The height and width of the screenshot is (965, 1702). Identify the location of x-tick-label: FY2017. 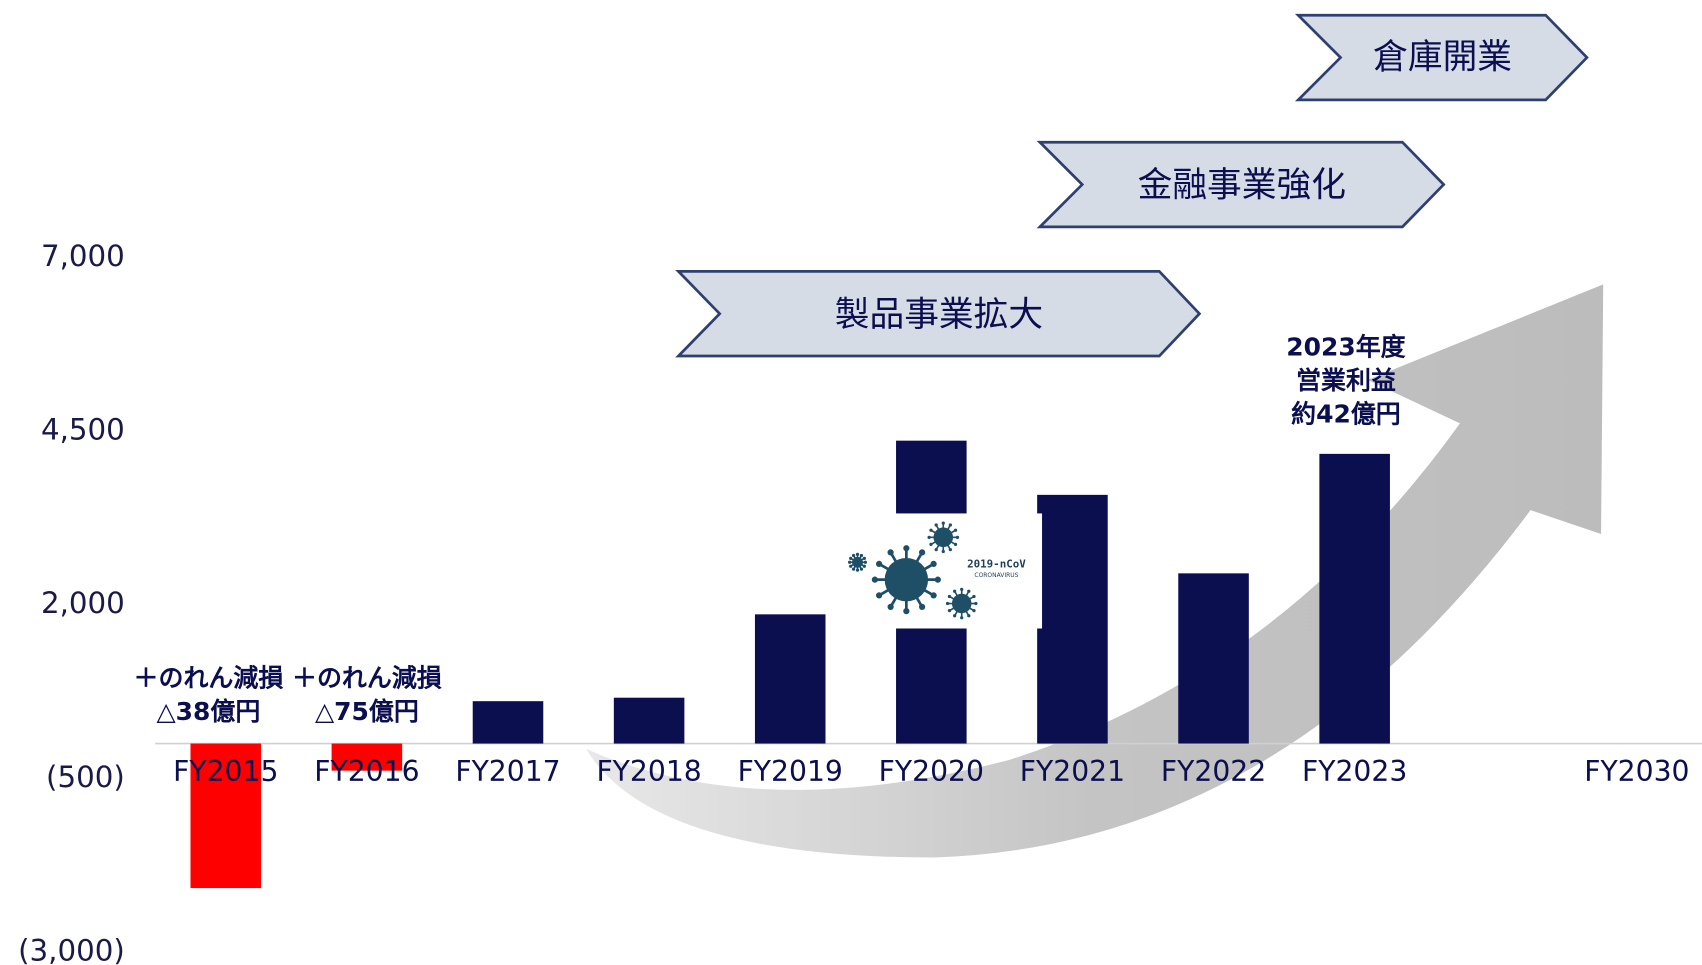
(507, 771).